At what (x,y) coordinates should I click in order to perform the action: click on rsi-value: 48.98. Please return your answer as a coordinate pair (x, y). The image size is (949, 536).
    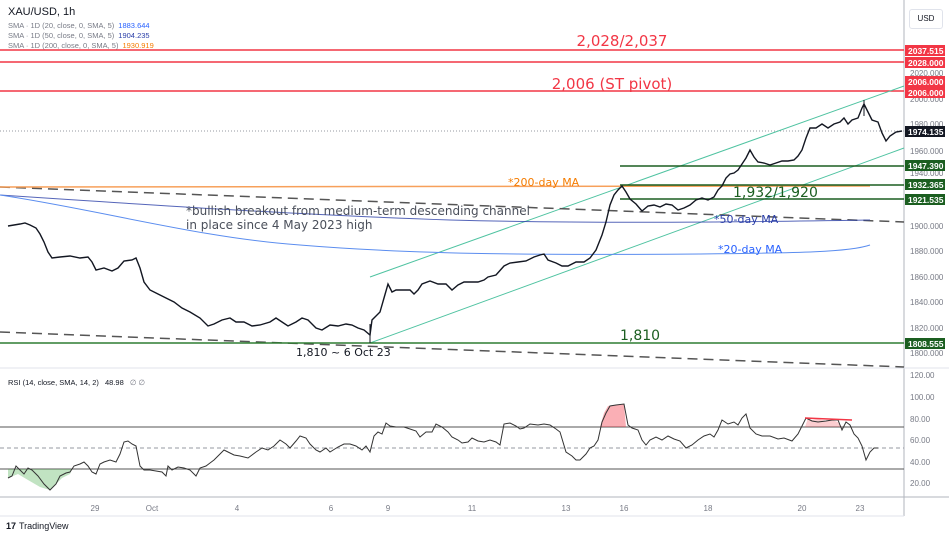
    Looking at the image, I should click on (114, 382).